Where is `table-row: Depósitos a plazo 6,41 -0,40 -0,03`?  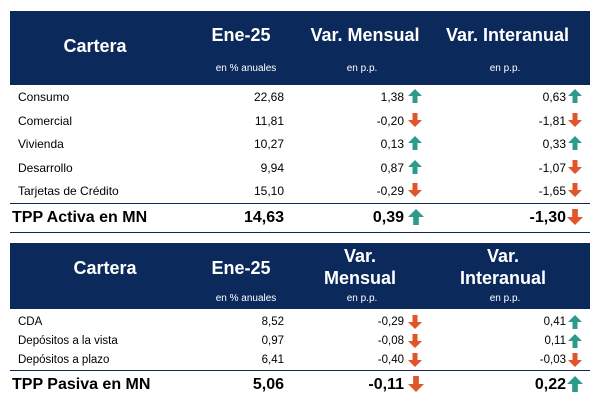
table-row: Depósitos a plazo 6,41 -0,40 -0,03 is located at coordinates (300, 360).